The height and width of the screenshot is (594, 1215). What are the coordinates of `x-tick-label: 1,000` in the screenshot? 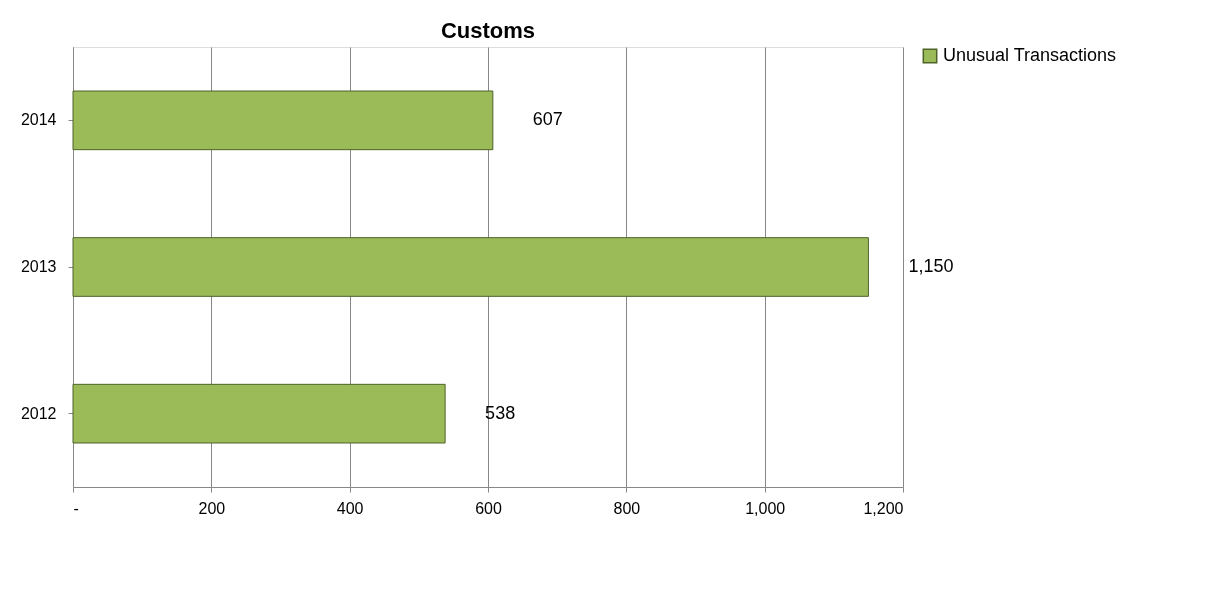 It's located at (765, 508).